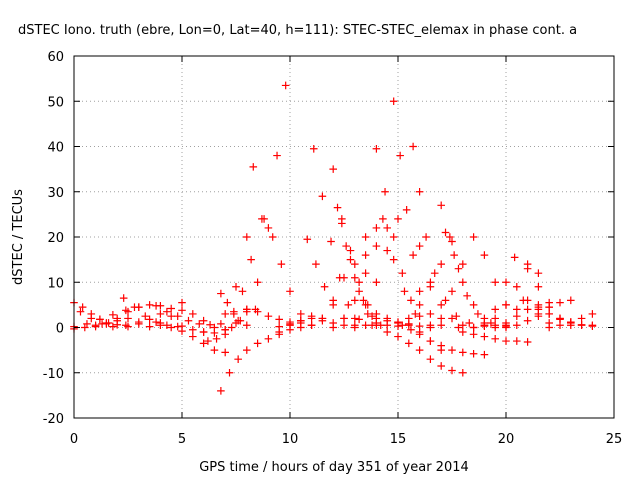 The image size is (640, 480). Describe the element at coordinates (74, 439) in the screenshot. I see `x-tick-label: 0` at that location.